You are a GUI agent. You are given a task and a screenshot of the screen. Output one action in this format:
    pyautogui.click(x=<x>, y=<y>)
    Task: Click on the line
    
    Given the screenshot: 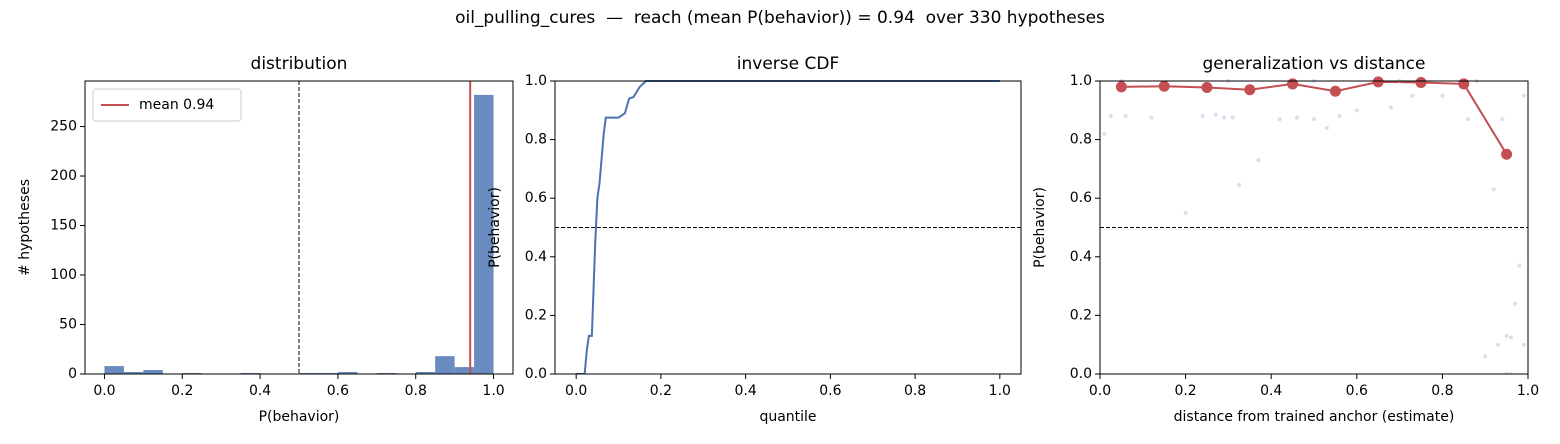 What is the action you would take?
    pyautogui.click(x=1314, y=117)
    